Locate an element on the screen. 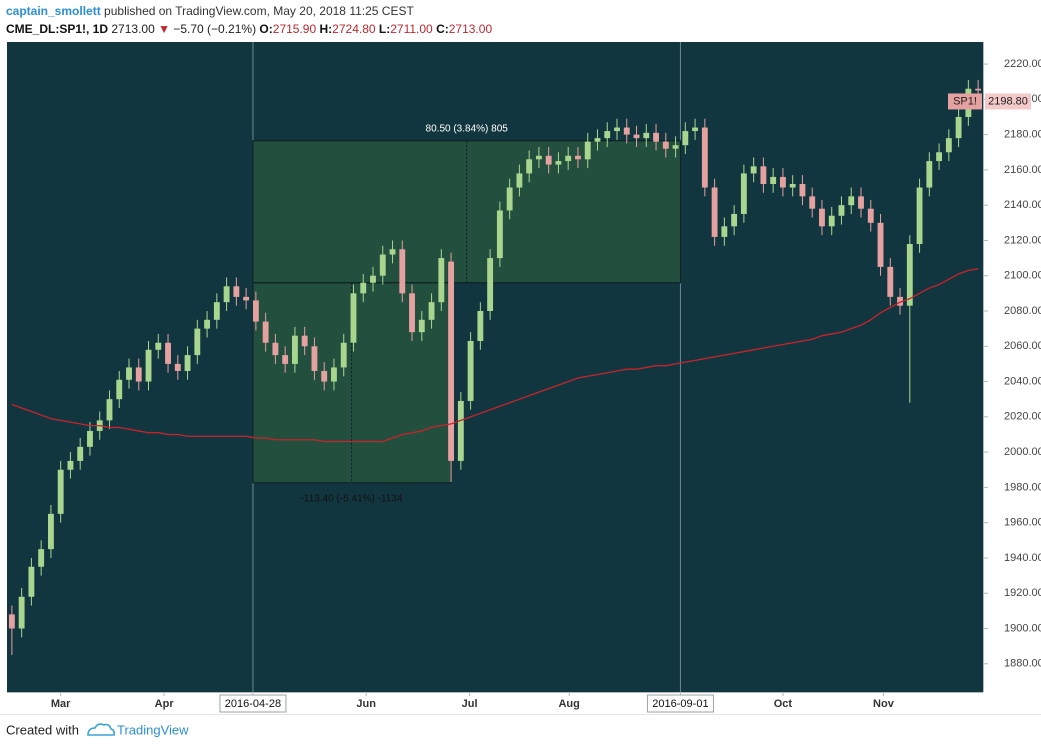  x-tick-label: Jul is located at coordinates (470, 704).